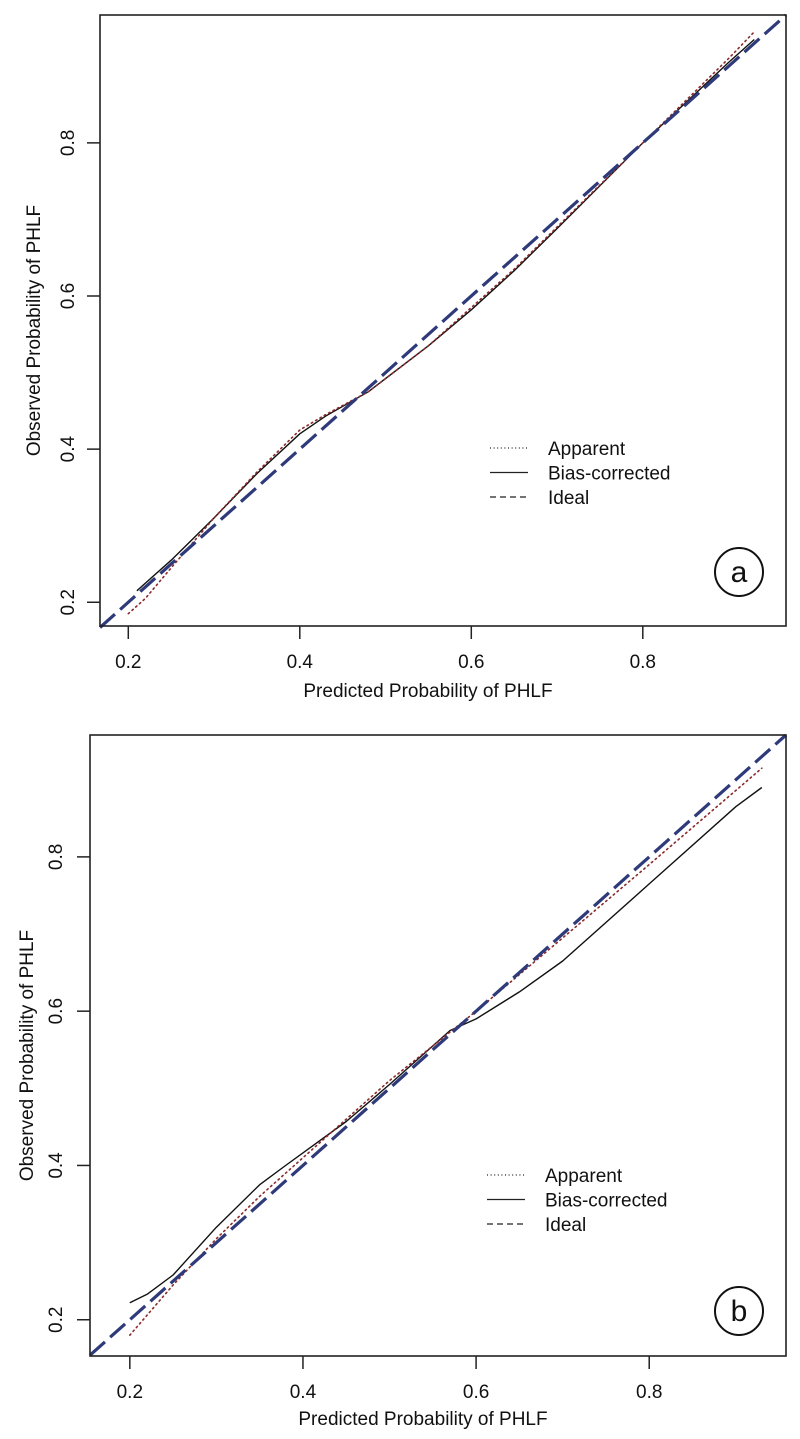 The image size is (800, 1439). I want to click on panel-letter: b, so click(739, 1311).